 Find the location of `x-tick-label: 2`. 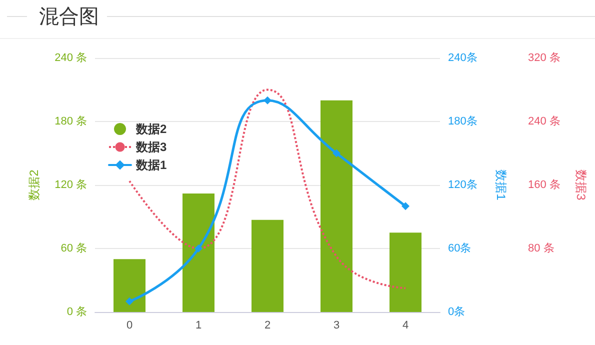

x-tick-label: 2 is located at coordinates (267, 326).